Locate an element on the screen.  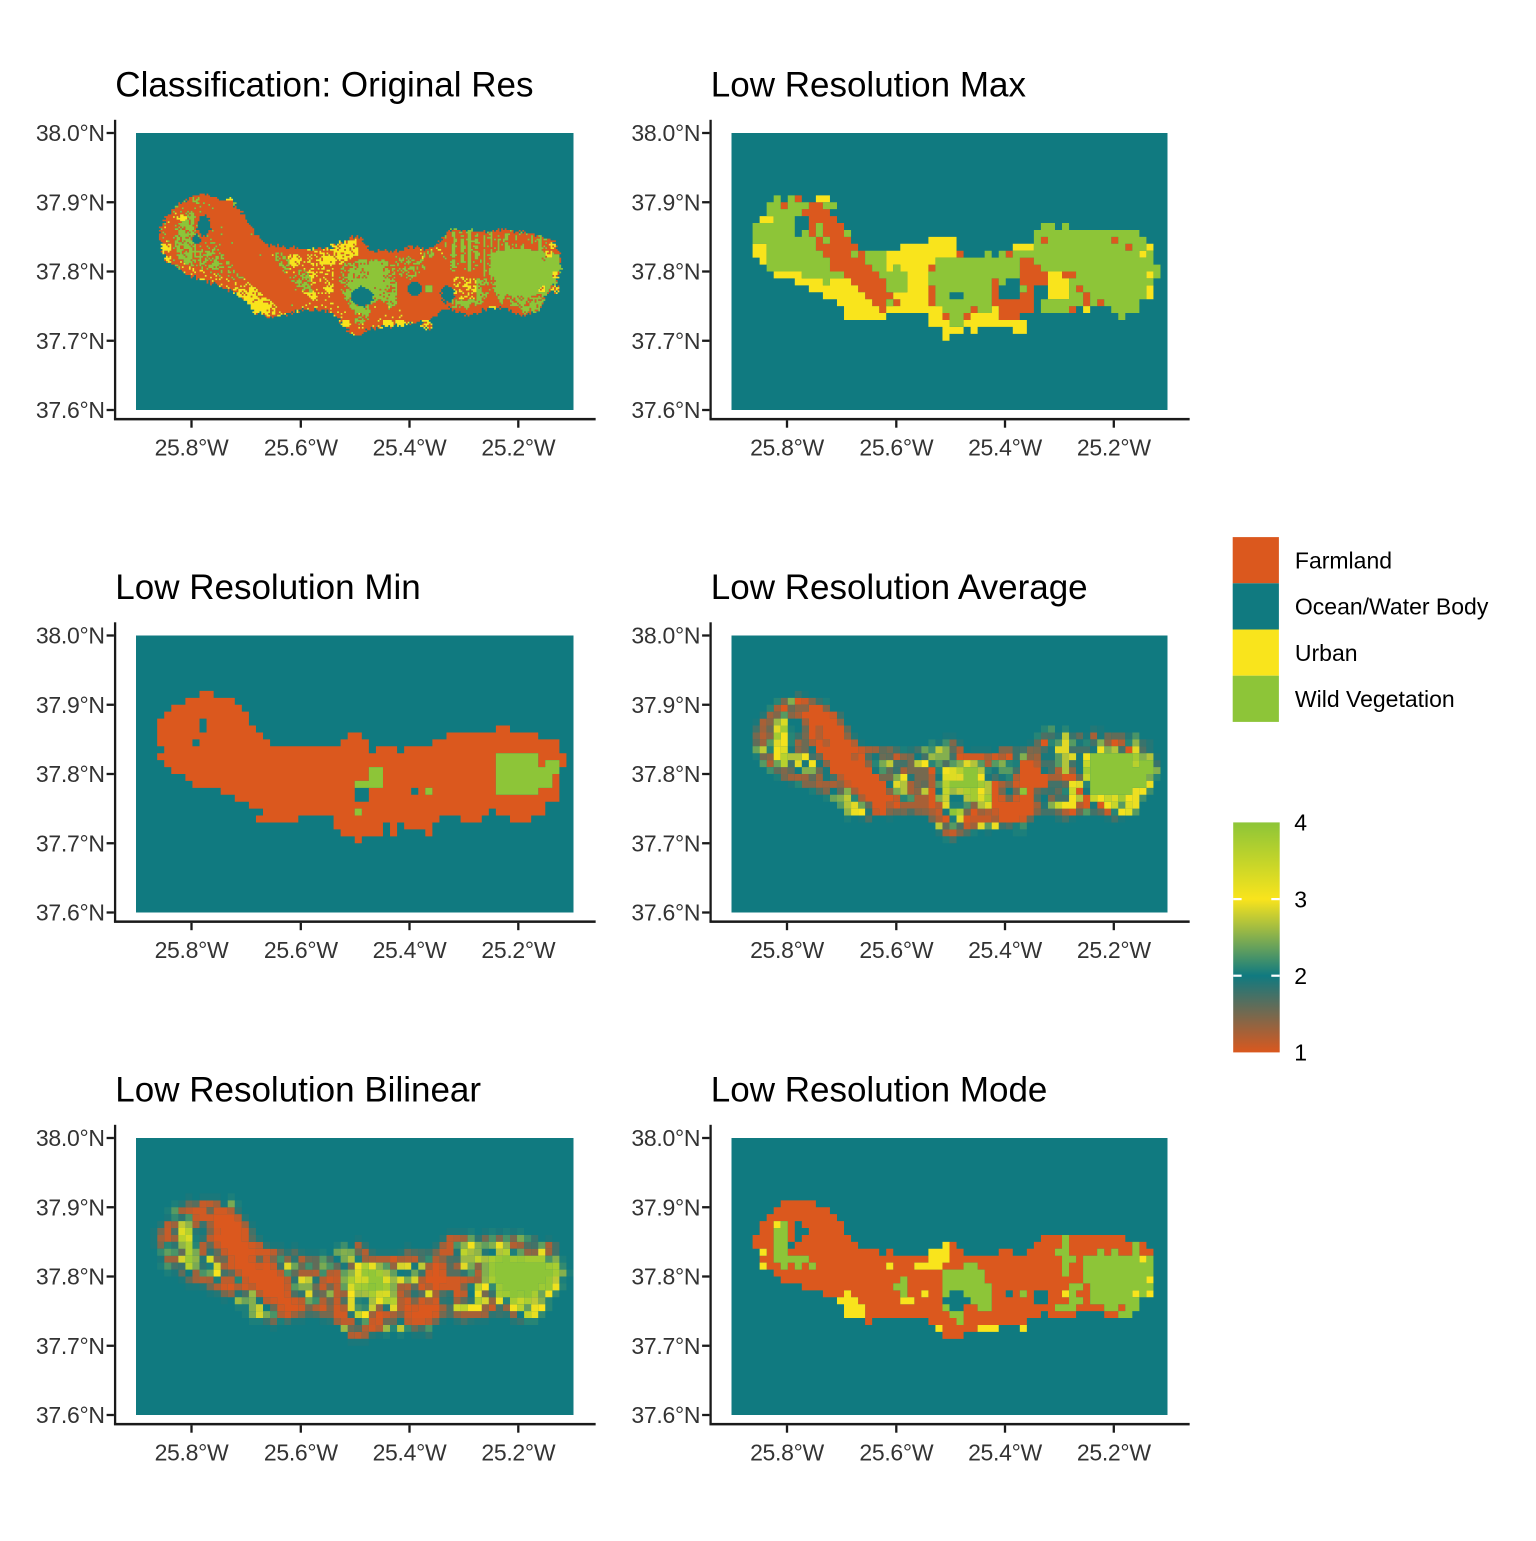
svg-text: Low Resolution Average is located at coordinates (899, 587).